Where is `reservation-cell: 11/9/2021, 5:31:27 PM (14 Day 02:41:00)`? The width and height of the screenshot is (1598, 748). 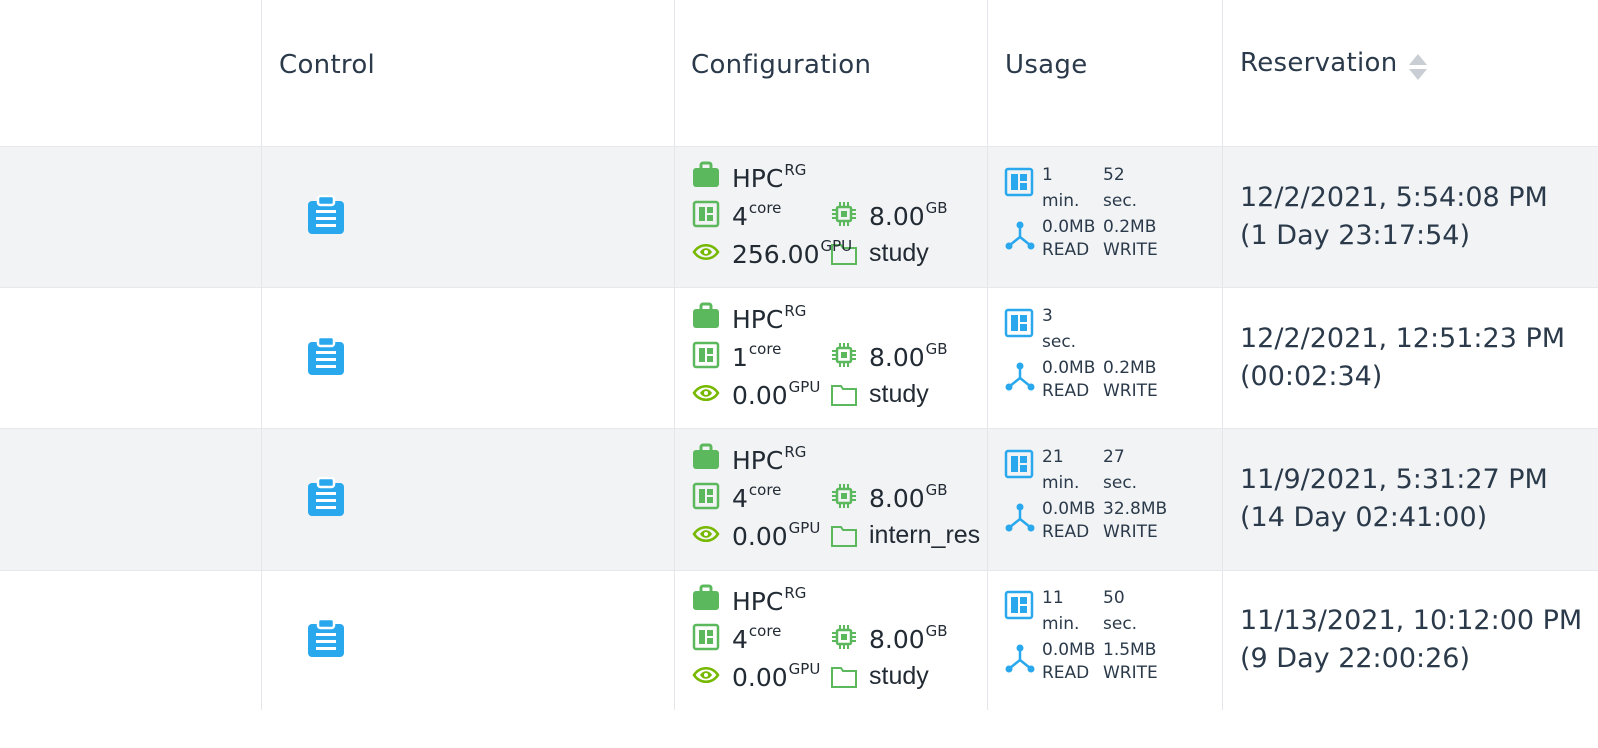
reservation-cell: 11/9/2021, 5:31:27 PM (14 Day 02:41:00) is located at coordinates (1394, 499).